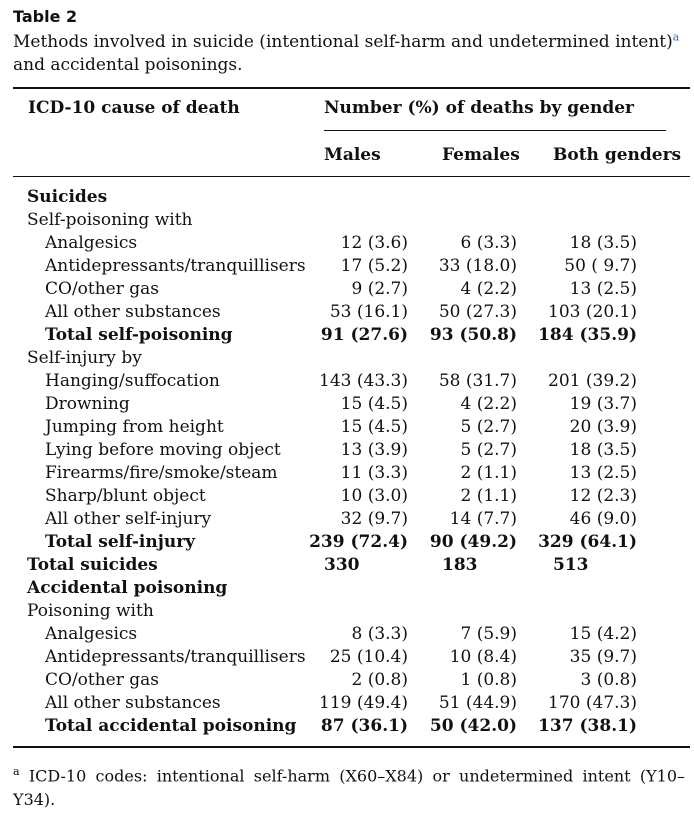 The image size is (694, 816). Describe the element at coordinates (368, 312) in the screenshot. I see `cell-males: 53 (16.1)` at that location.